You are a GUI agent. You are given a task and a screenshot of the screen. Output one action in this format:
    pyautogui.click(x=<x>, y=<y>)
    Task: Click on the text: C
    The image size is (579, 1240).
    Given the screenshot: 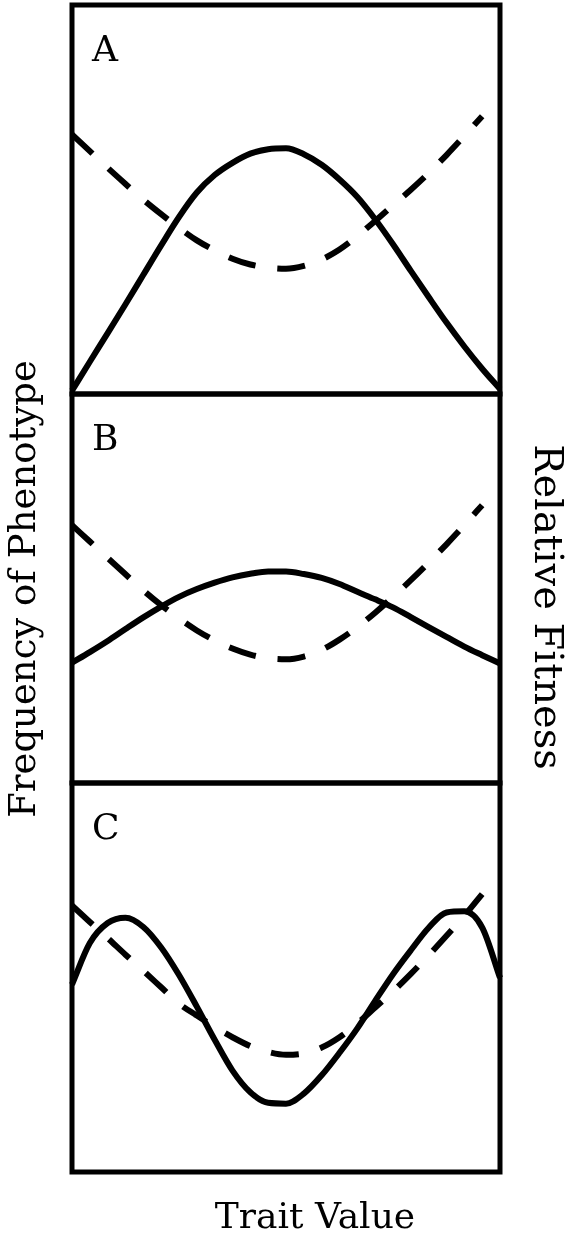 What is the action you would take?
    pyautogui.click(x=106, y=826)
    